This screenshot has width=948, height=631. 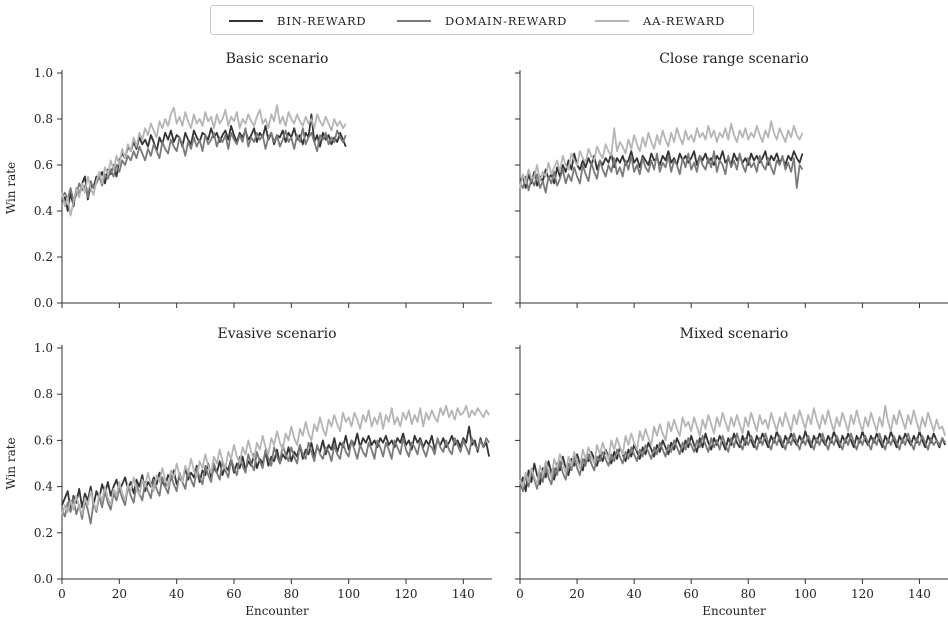 I want to click on panel-title: Mixed scenario, so click(x=734, y=334).